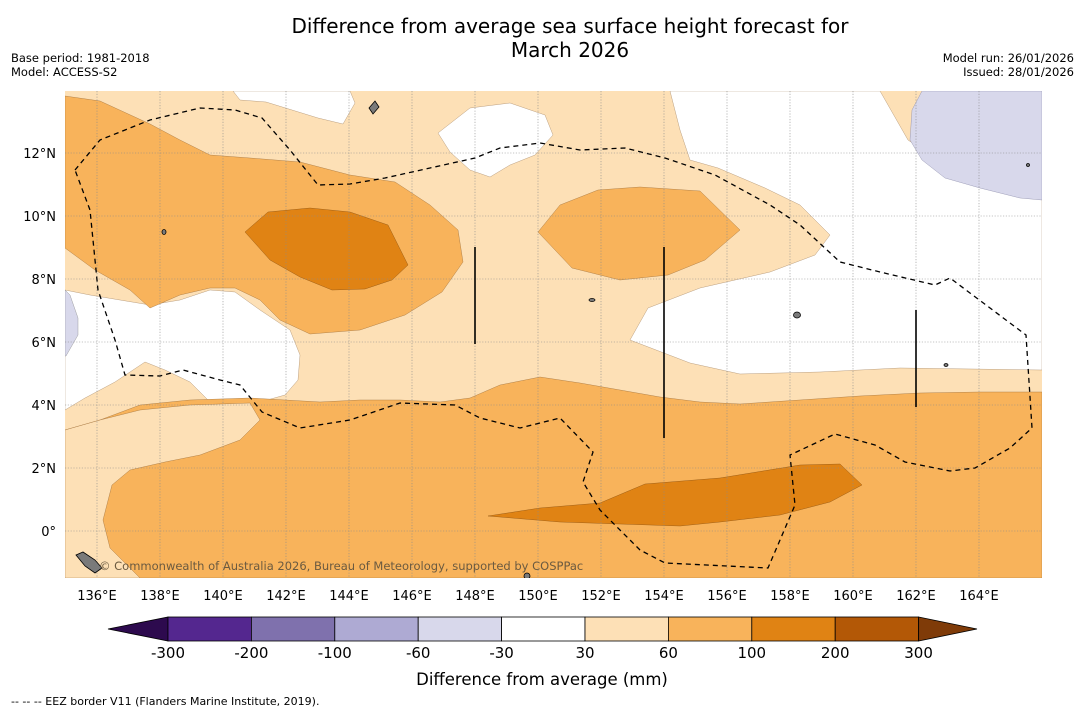 The width and height of the screenshot is (1085, 713). What do you see at coordinates (349, 596) in the screenshot?
I see `lon-label: 144°E` at bounding box center [349, 596].